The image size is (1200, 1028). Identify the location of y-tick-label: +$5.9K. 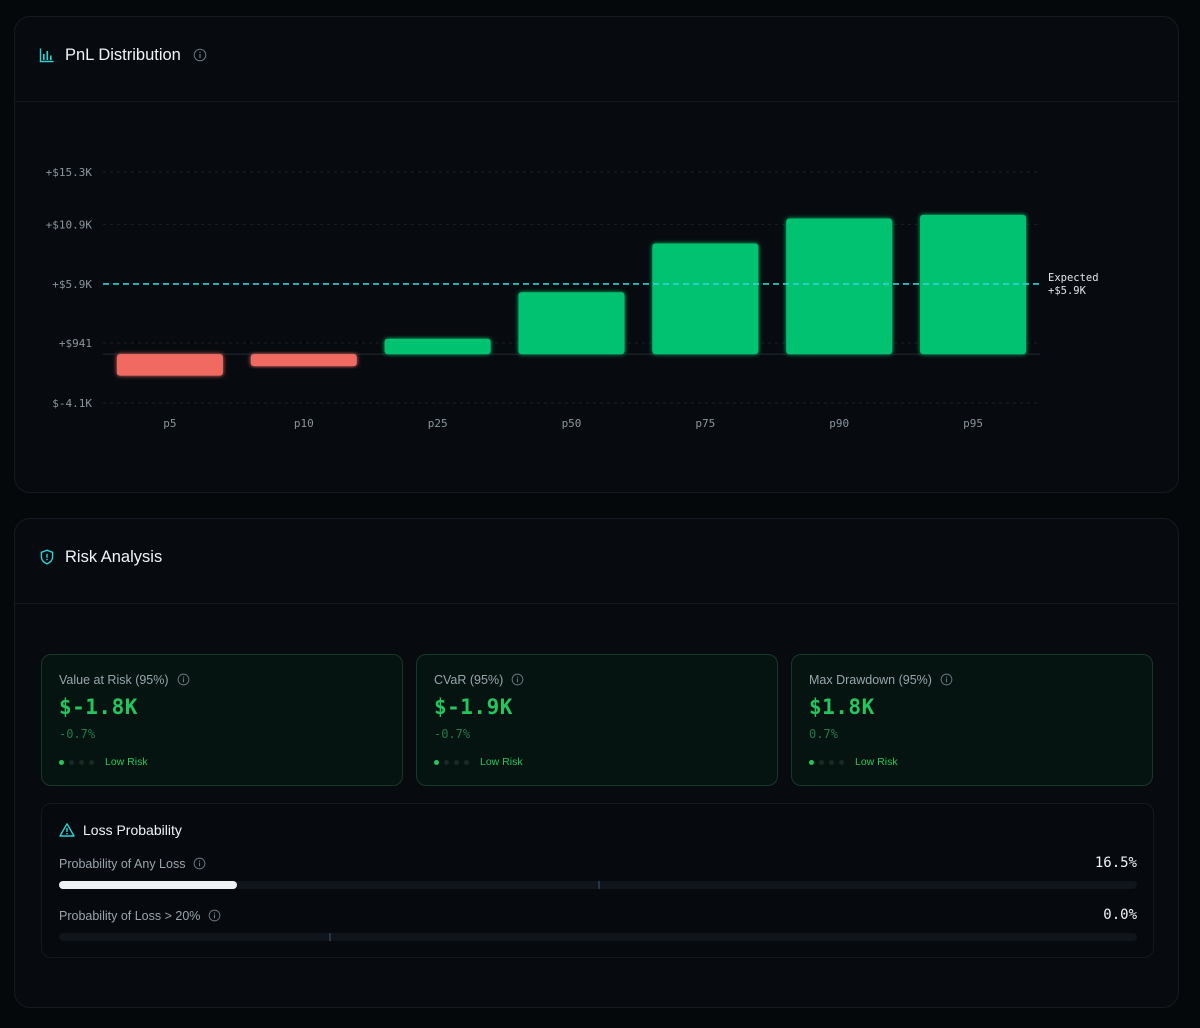
(72, 284).